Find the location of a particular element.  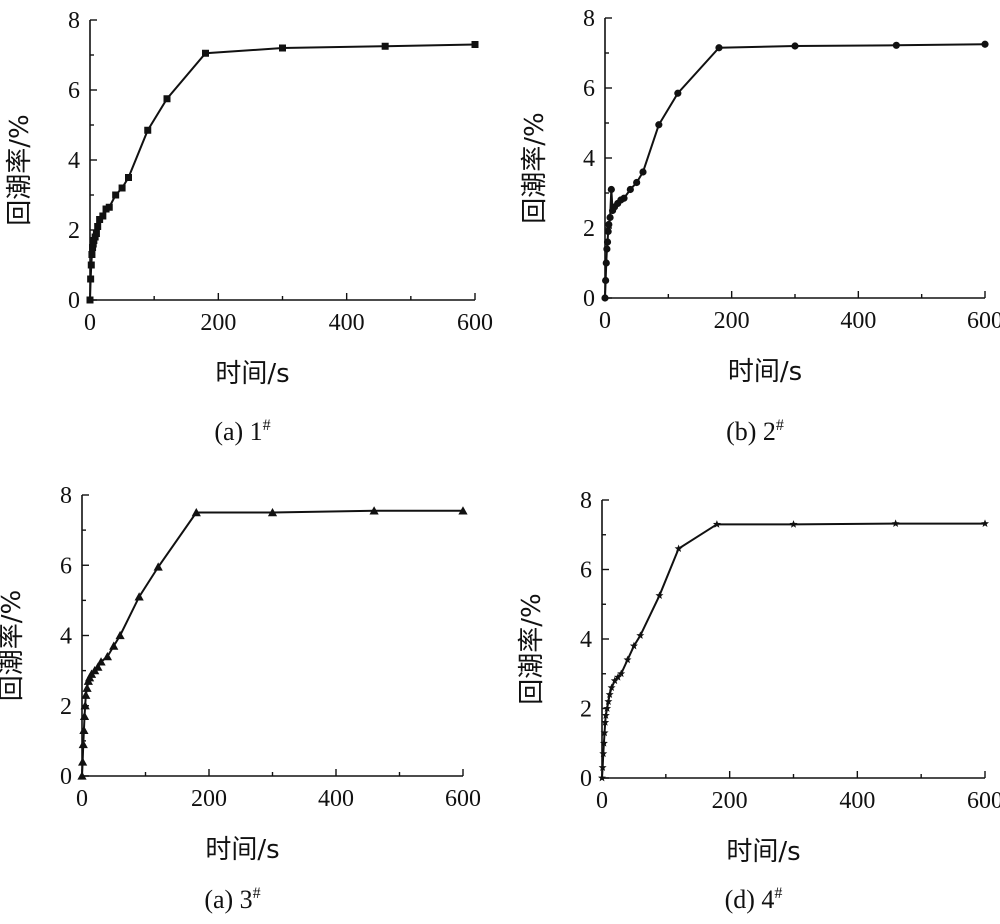

panel-caption: (b) 2# is located at coordinates (755, 431).